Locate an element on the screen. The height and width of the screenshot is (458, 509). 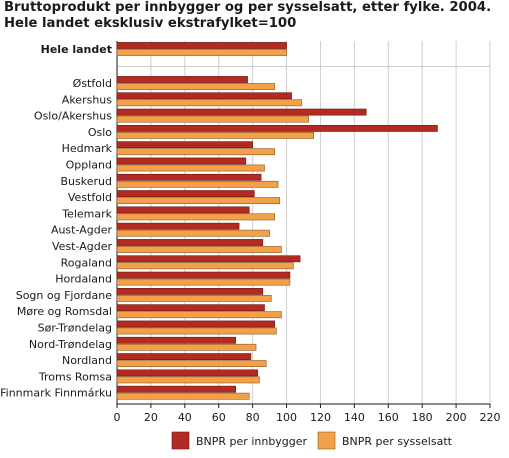
category-label: Hordaland is located at coordinates (83, 279).